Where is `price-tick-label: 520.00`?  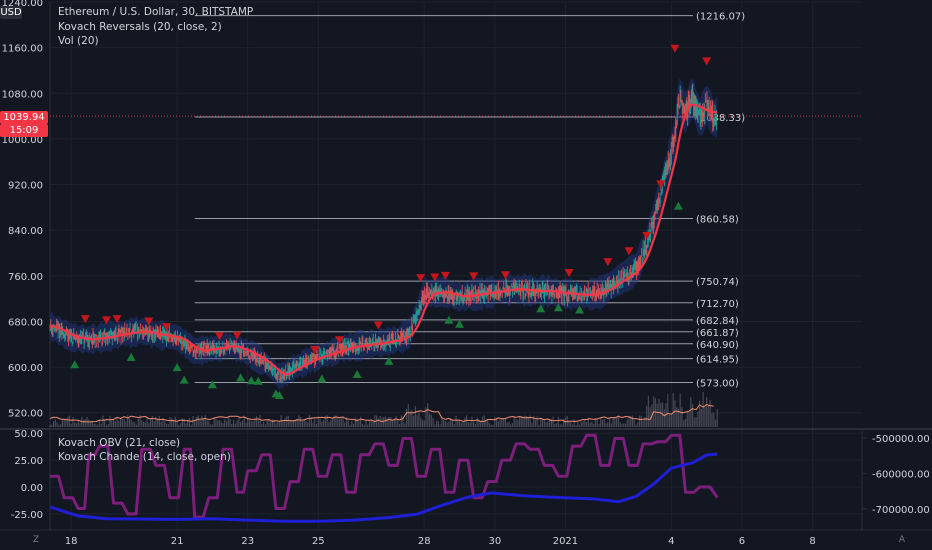 price-tick-label: 520.00 is located at coordinates (25, 414).